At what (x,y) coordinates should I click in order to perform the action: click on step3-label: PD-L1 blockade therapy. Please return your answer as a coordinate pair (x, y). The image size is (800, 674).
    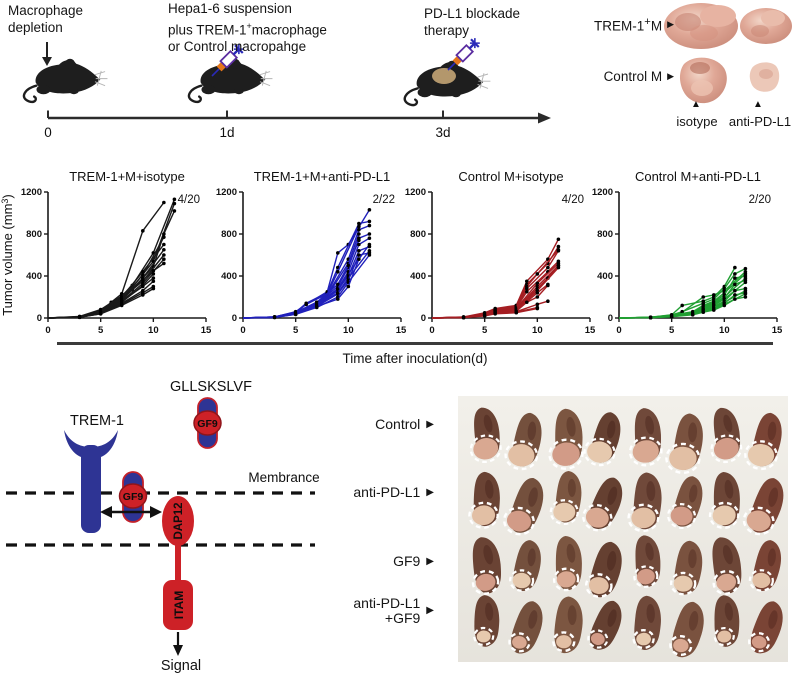
    Looking at the image, I should click on (472, 22).